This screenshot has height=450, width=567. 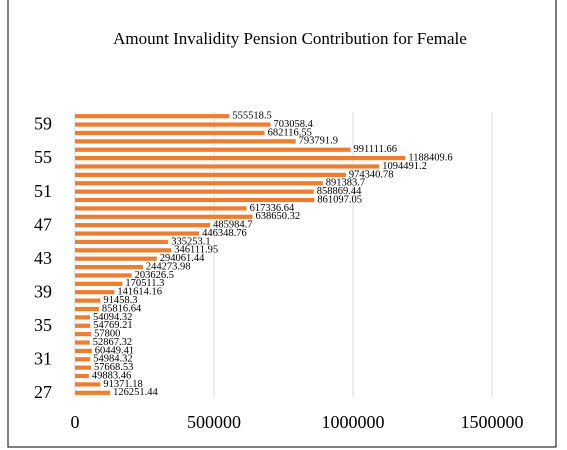 I want to click on value-label: 682116.55, so click(x=290, y=132).